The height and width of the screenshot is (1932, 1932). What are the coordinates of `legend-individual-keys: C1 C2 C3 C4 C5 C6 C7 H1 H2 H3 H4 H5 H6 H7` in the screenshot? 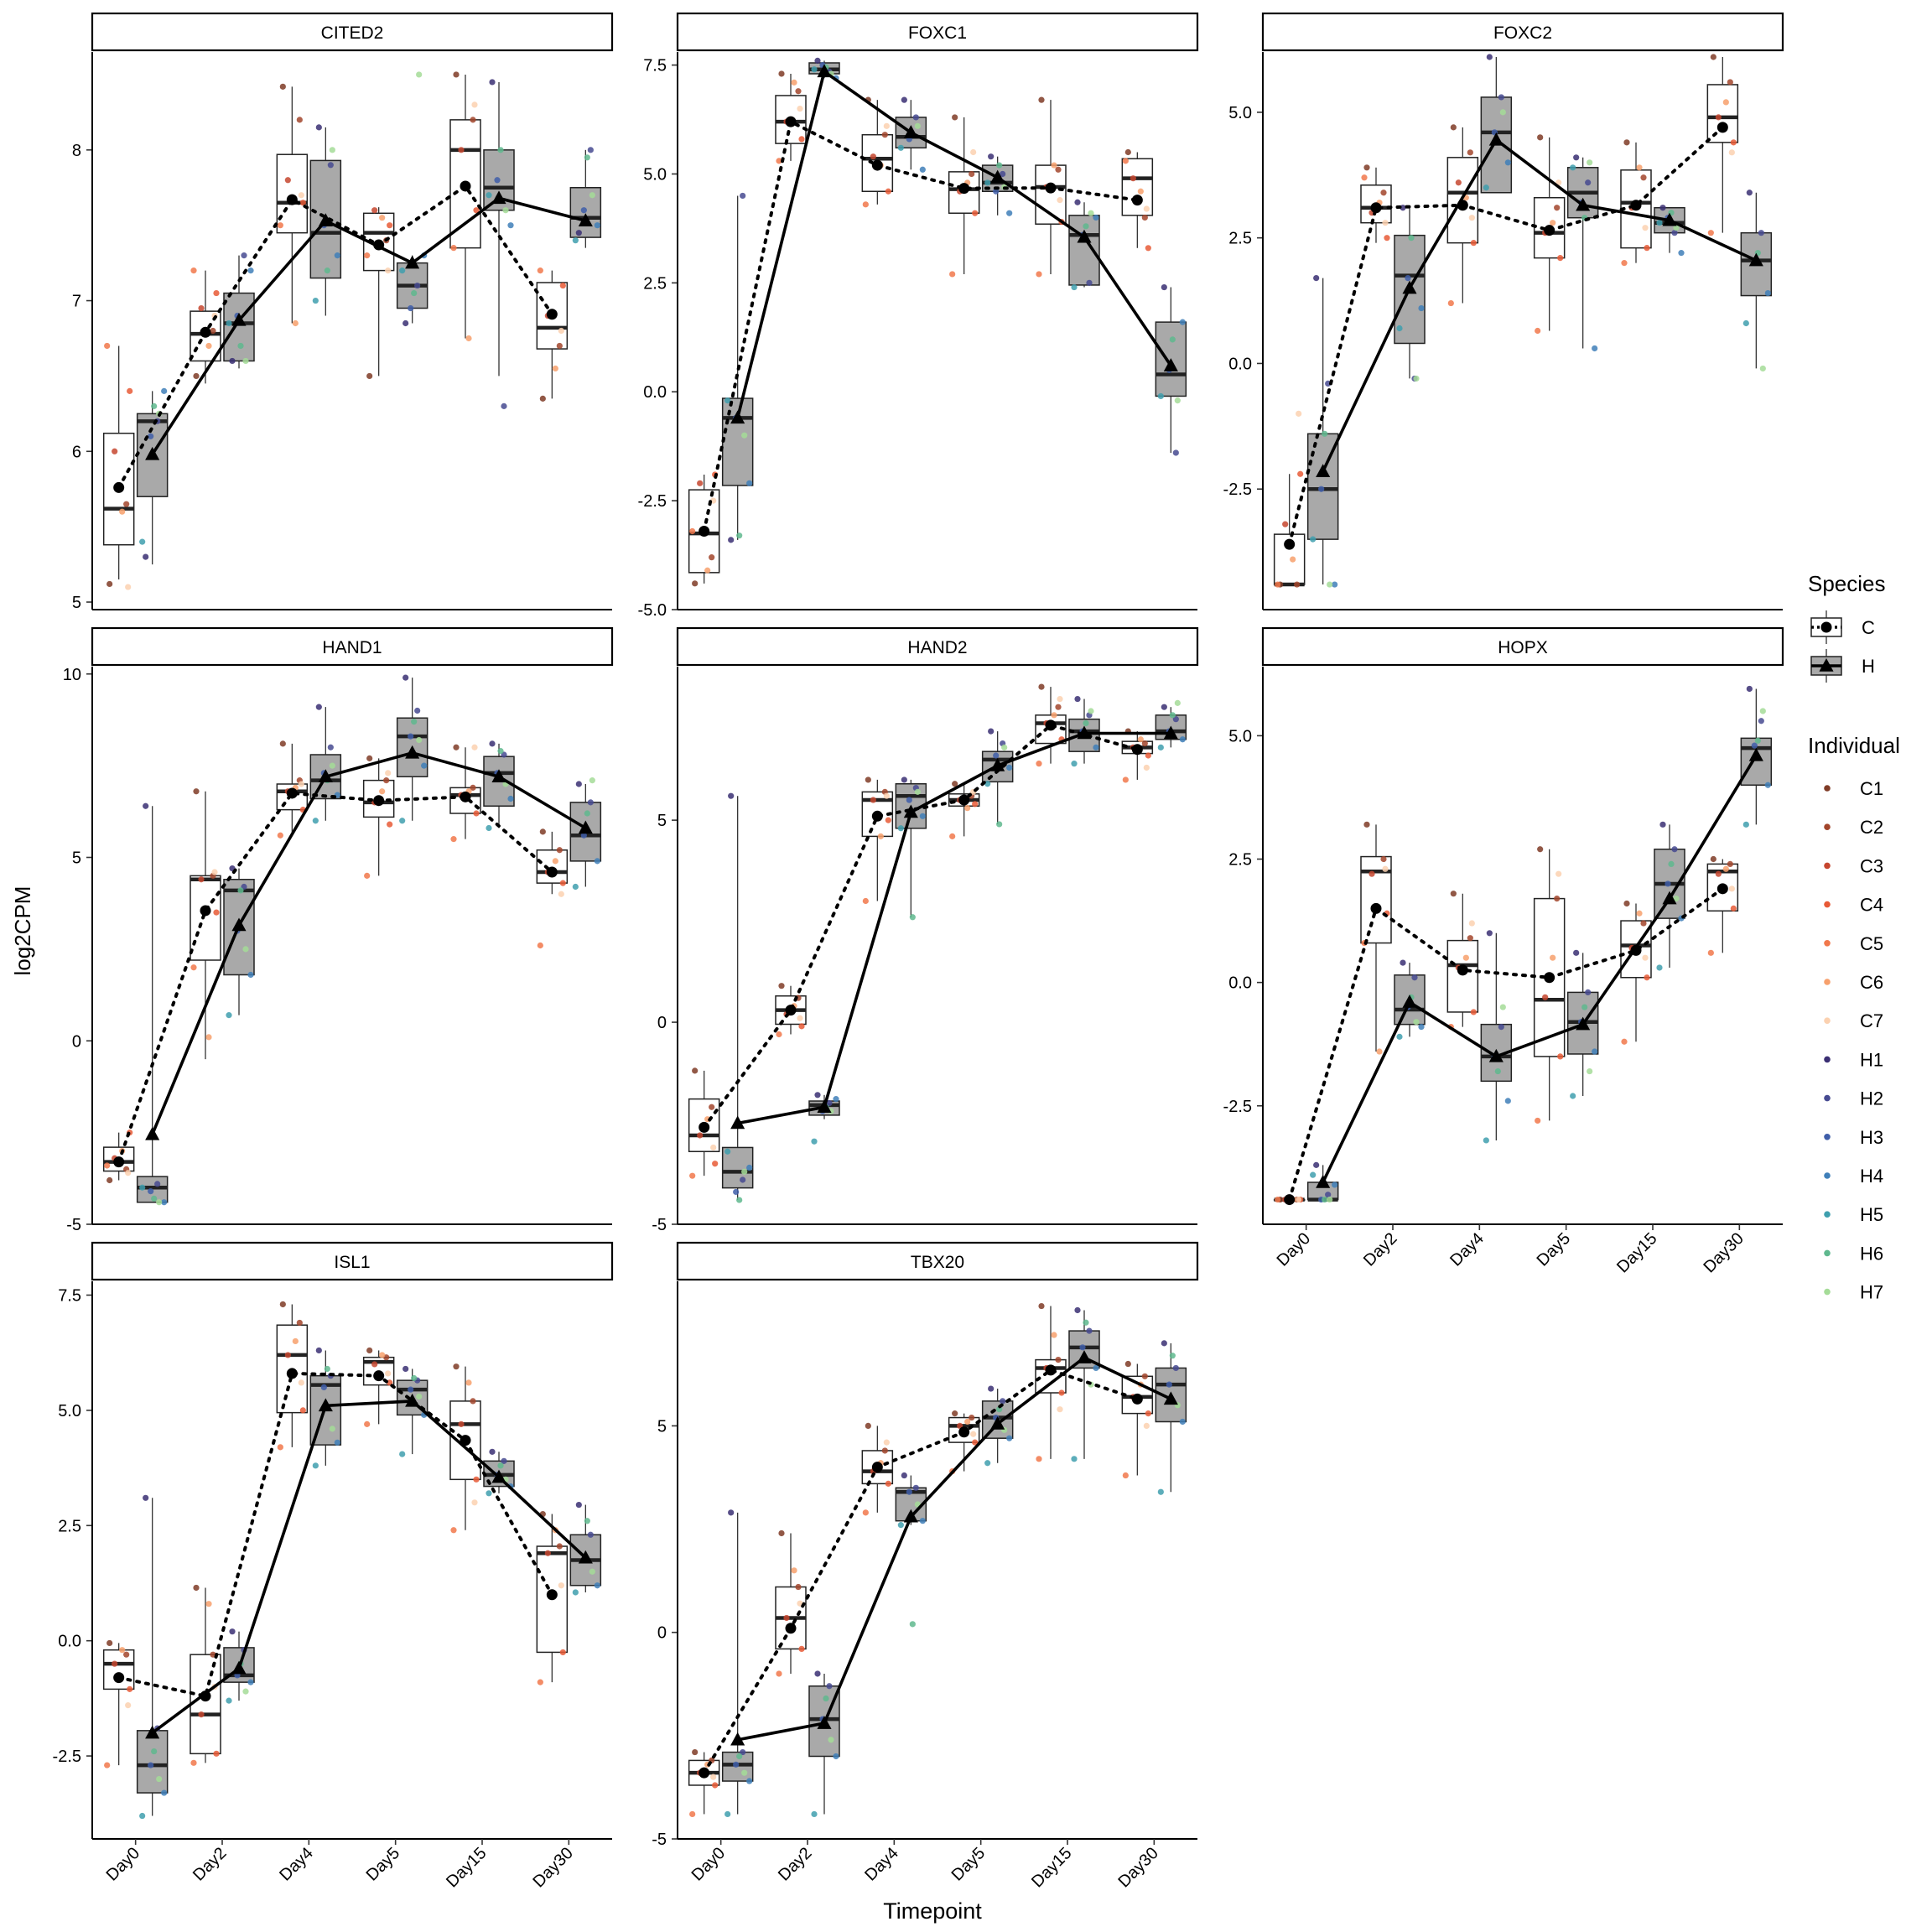 It's located at (1853, 1040).